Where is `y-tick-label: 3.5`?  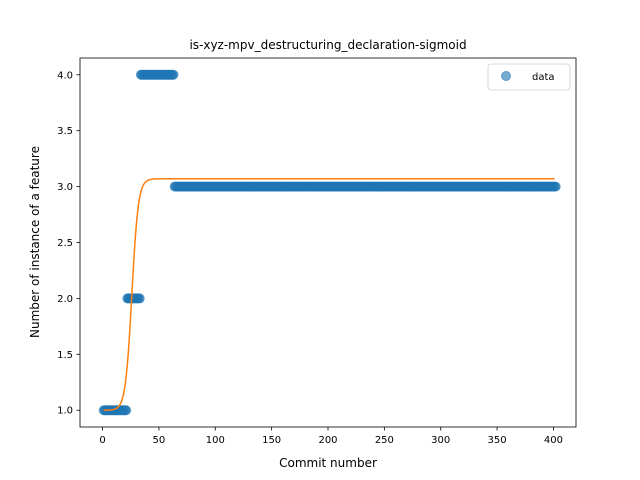 y-tick-label: 3.5 is located at coordinates (65, 131).